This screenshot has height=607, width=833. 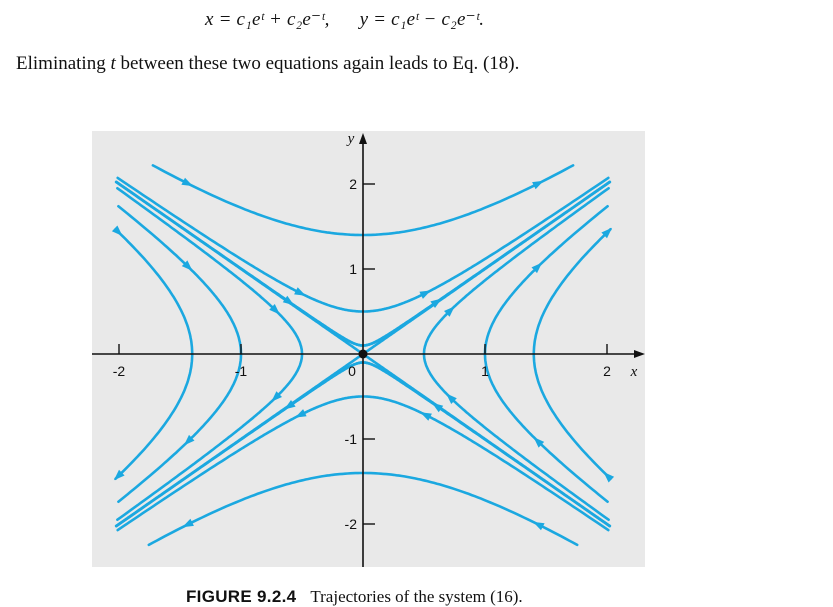 I want to click on x-axis-label: x, so click(x=634, y=372).